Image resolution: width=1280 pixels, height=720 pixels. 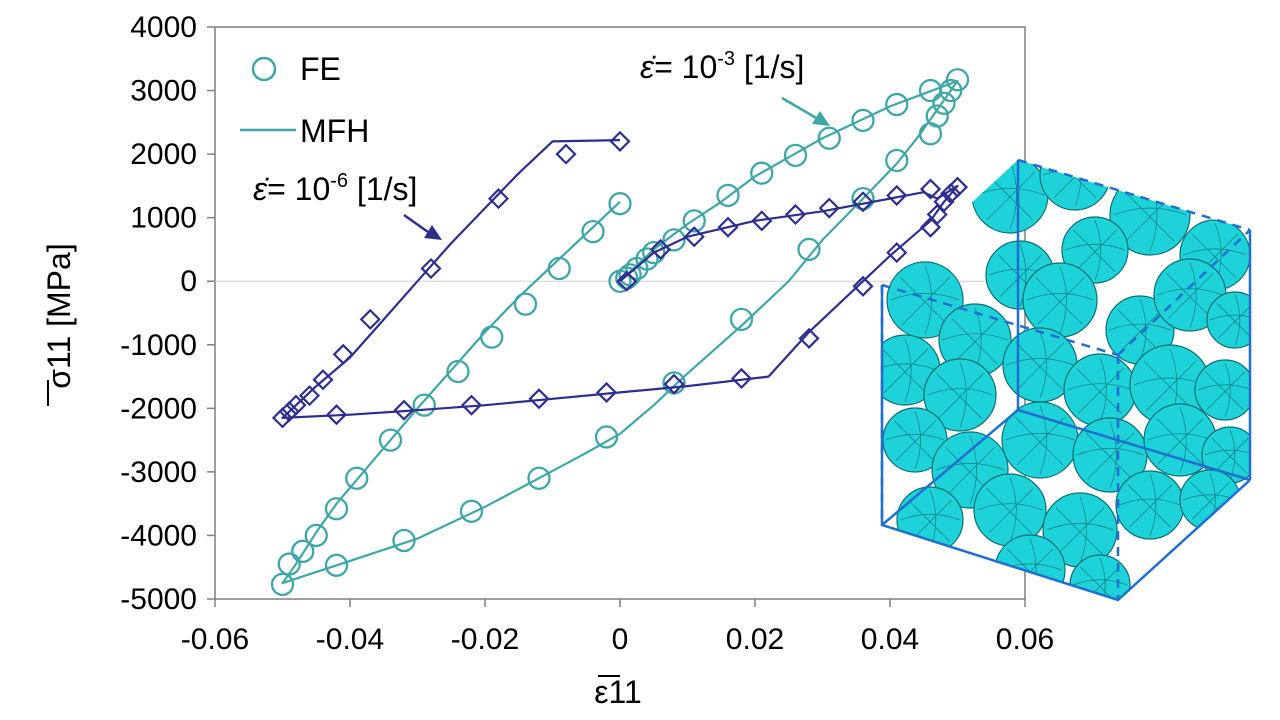 I want to click on x-tick-label: 0.02, so click(x=755, y=639).